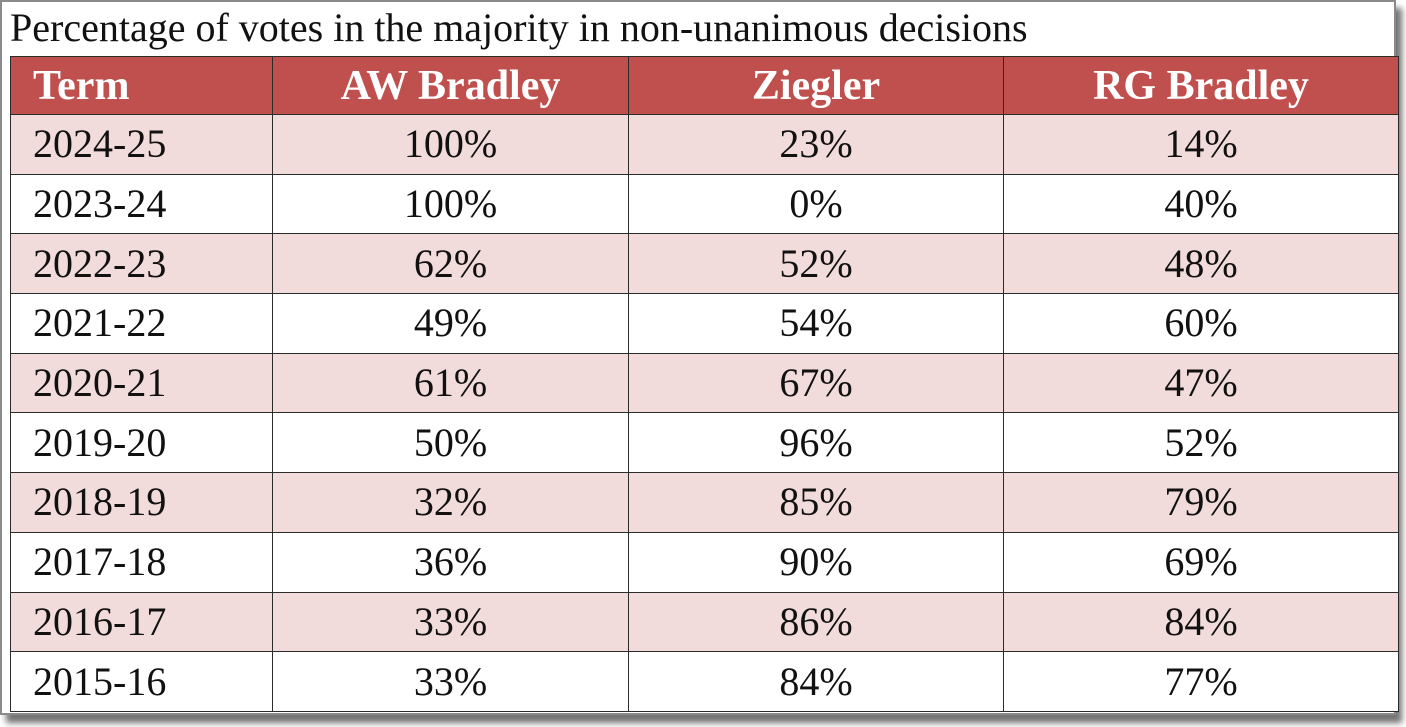 The width and height of the screenshot is (1406, 727). What do you see at coordinates (1201, 264) in the screenshot?
I see `cell-rg-bradley: 48%` at bounding box center [1201, 264].